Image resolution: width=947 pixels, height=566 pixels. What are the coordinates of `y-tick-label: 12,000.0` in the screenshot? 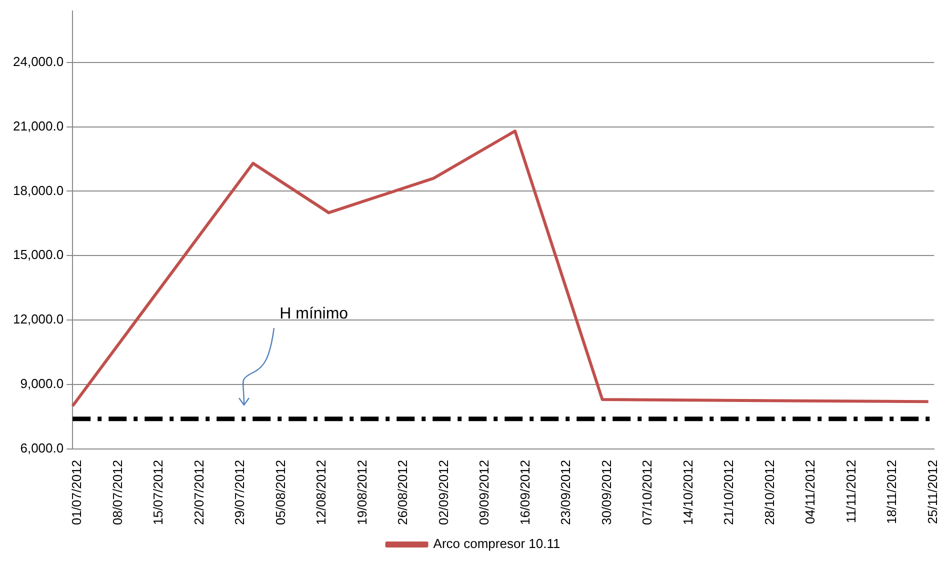 It's located at (38, 319).